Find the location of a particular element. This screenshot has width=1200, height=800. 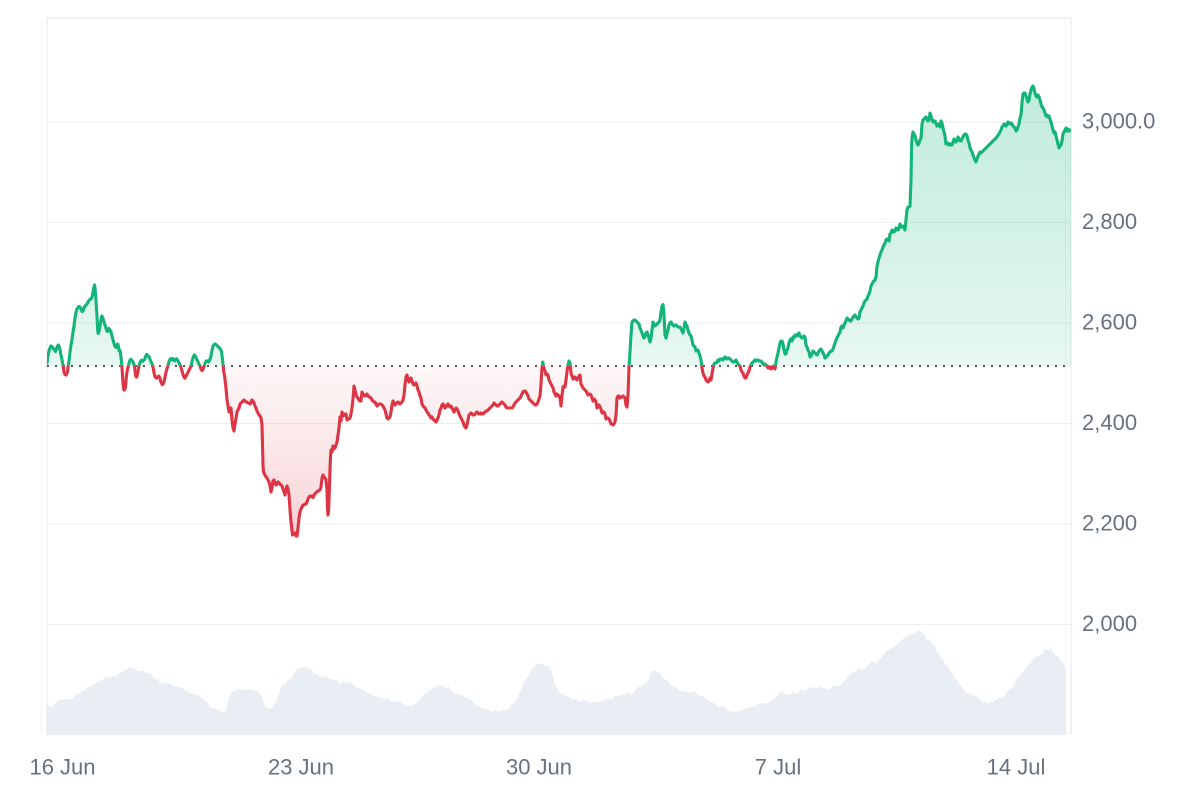

svg-text: 30 Jun is located at coordinates (539, 767).